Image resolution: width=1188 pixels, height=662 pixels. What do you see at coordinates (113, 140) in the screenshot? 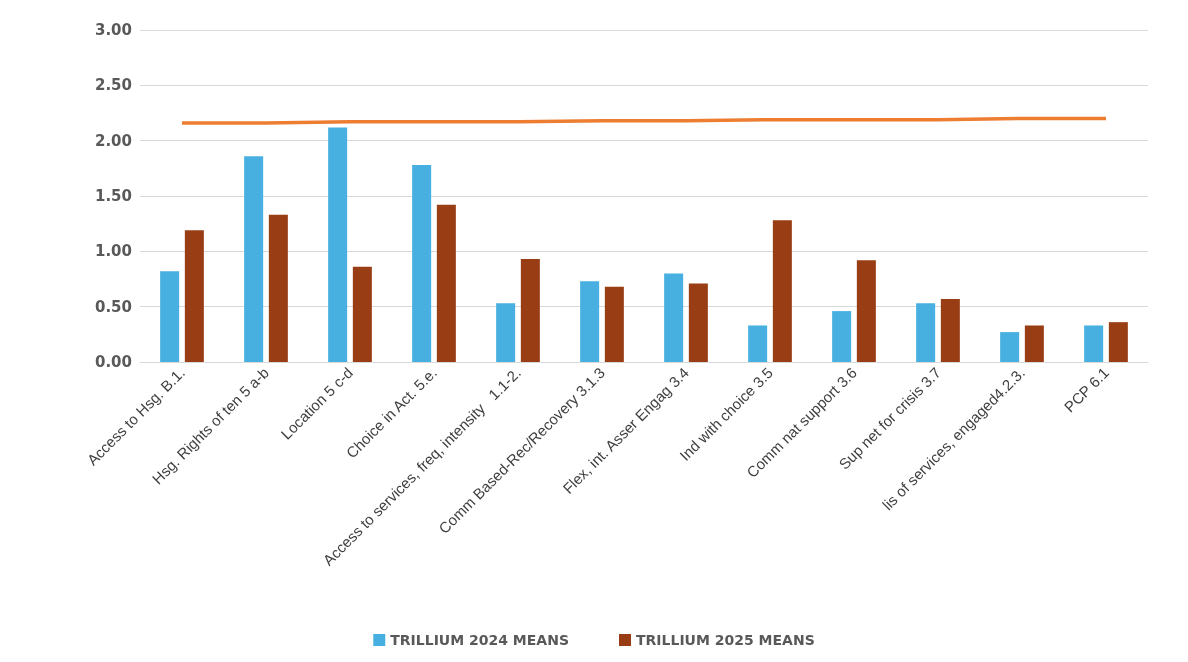
I see `y-tick-label: 2.00` at bounding box center [113, 140].